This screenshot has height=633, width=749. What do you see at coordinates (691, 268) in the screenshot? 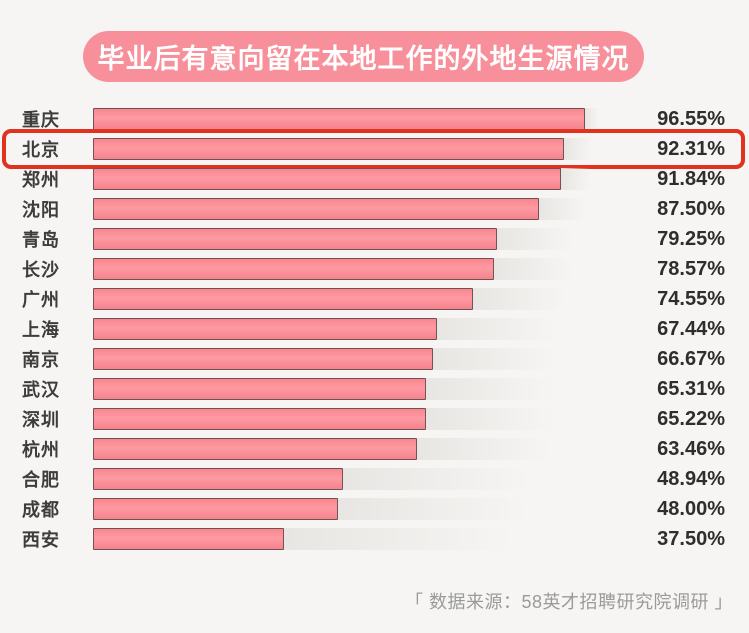
I see `value-label: 78.57%` at bounding box center [691, 268].